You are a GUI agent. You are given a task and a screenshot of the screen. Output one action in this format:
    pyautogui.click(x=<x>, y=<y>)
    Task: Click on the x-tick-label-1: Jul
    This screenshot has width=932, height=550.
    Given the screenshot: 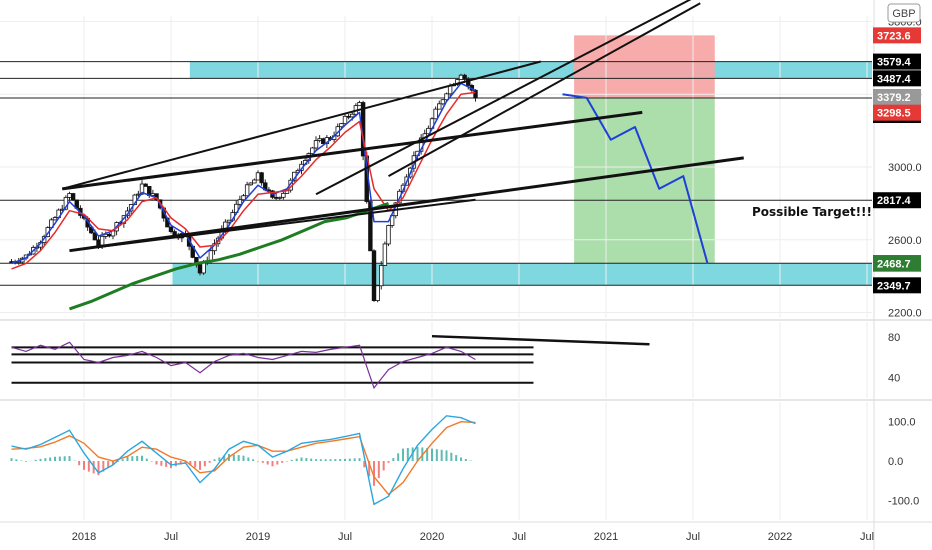 What is the action you would take?
    pyautogui.click(x=171, y=537)
    